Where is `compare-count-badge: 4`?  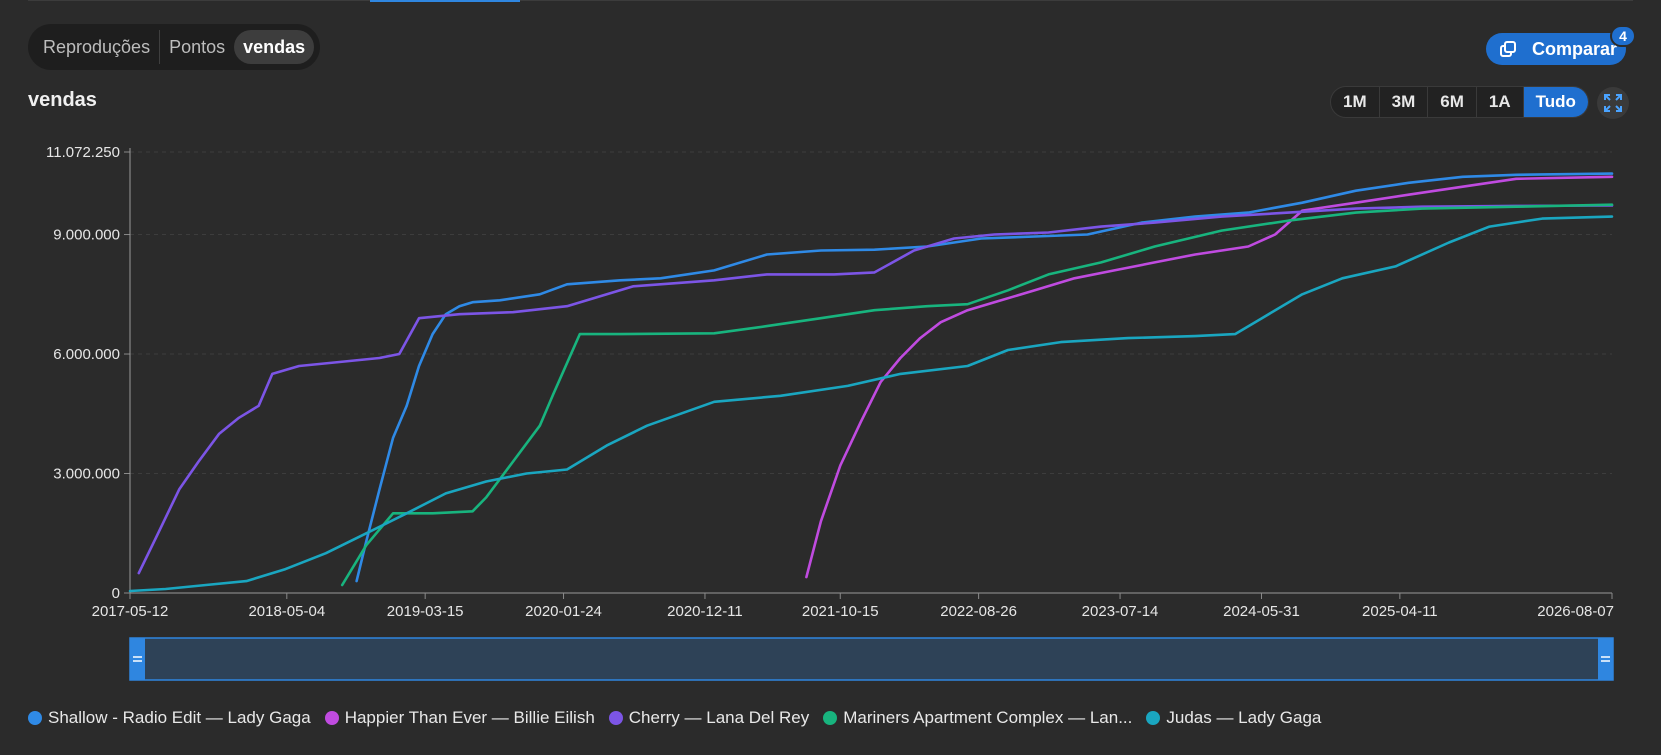
compare-count-badge: 4 is located at coordinates (1623, 36).